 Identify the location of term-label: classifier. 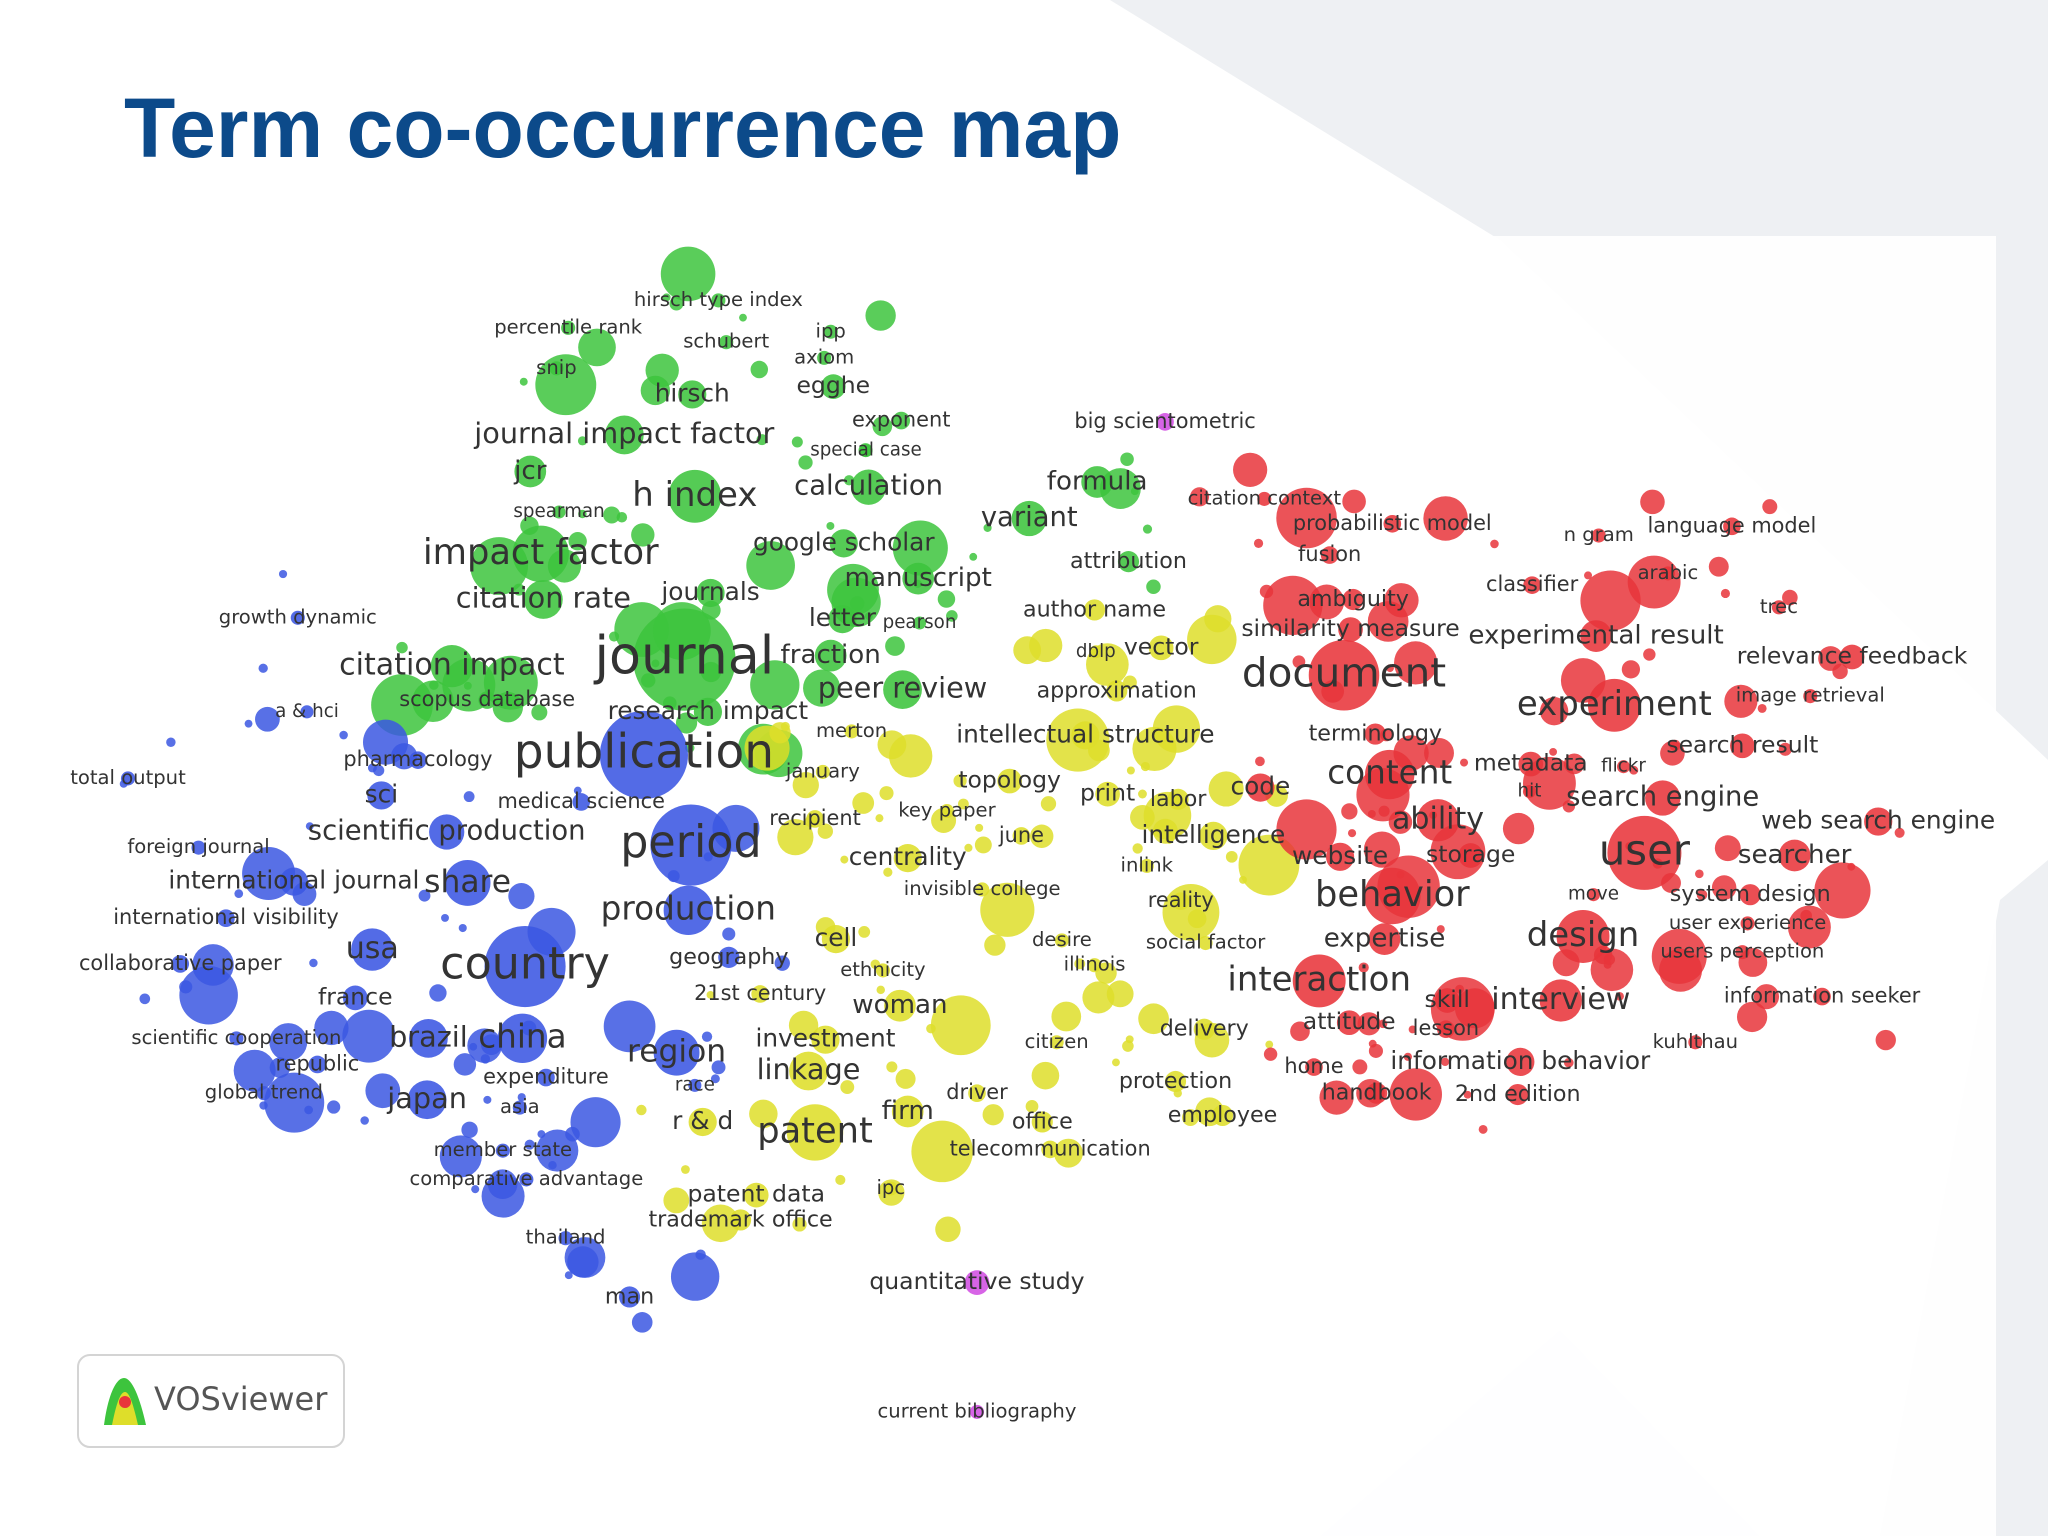
(1532, 584).